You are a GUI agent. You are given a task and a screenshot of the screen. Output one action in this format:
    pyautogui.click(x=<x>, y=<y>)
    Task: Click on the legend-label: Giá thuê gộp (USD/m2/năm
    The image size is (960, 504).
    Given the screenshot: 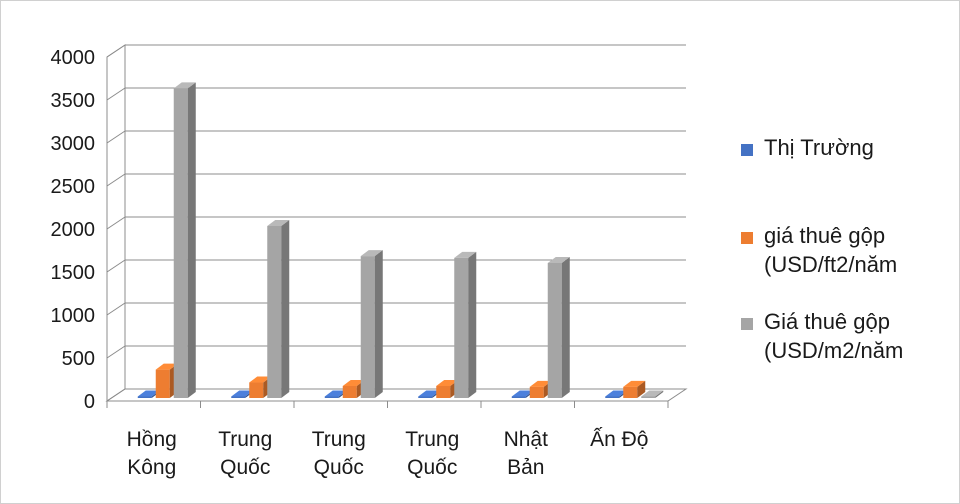 What is the action you would take?
    pyautogui.click(x=833, y=336)
    